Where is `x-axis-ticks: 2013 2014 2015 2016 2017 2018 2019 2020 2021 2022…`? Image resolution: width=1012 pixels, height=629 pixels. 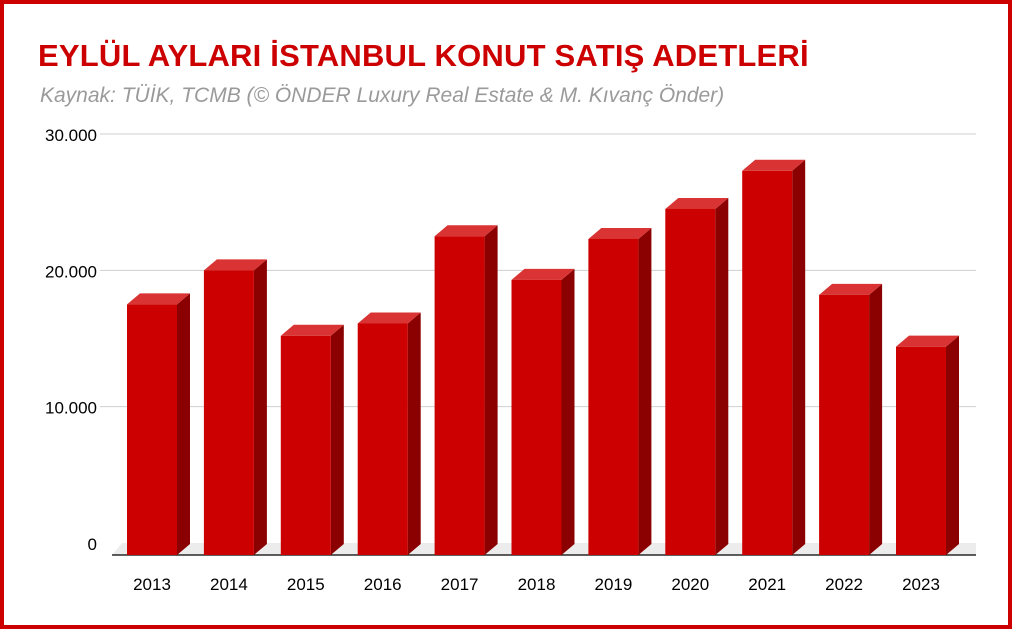
x-axis-ticks: 2013 2014 2015 2016 2017 2018 2019 2020 2021 2022… is located at coordinates (536, 584).